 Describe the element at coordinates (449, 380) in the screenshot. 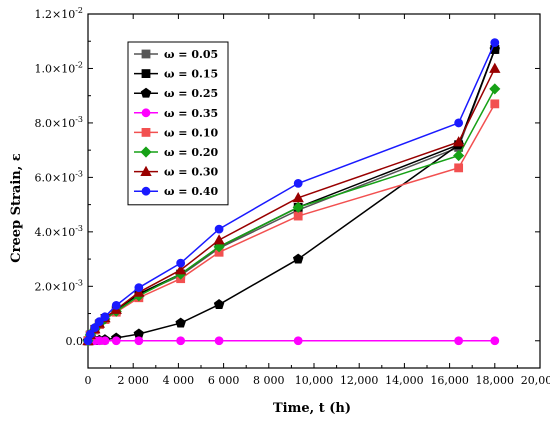

I see `x-tick-label: 16,000` at that location.